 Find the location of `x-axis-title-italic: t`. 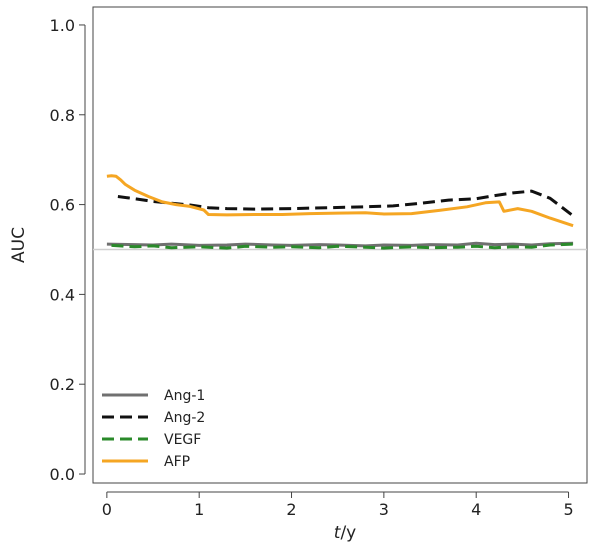

x-axis-title-italic: t is located at coordinates (338, 533).